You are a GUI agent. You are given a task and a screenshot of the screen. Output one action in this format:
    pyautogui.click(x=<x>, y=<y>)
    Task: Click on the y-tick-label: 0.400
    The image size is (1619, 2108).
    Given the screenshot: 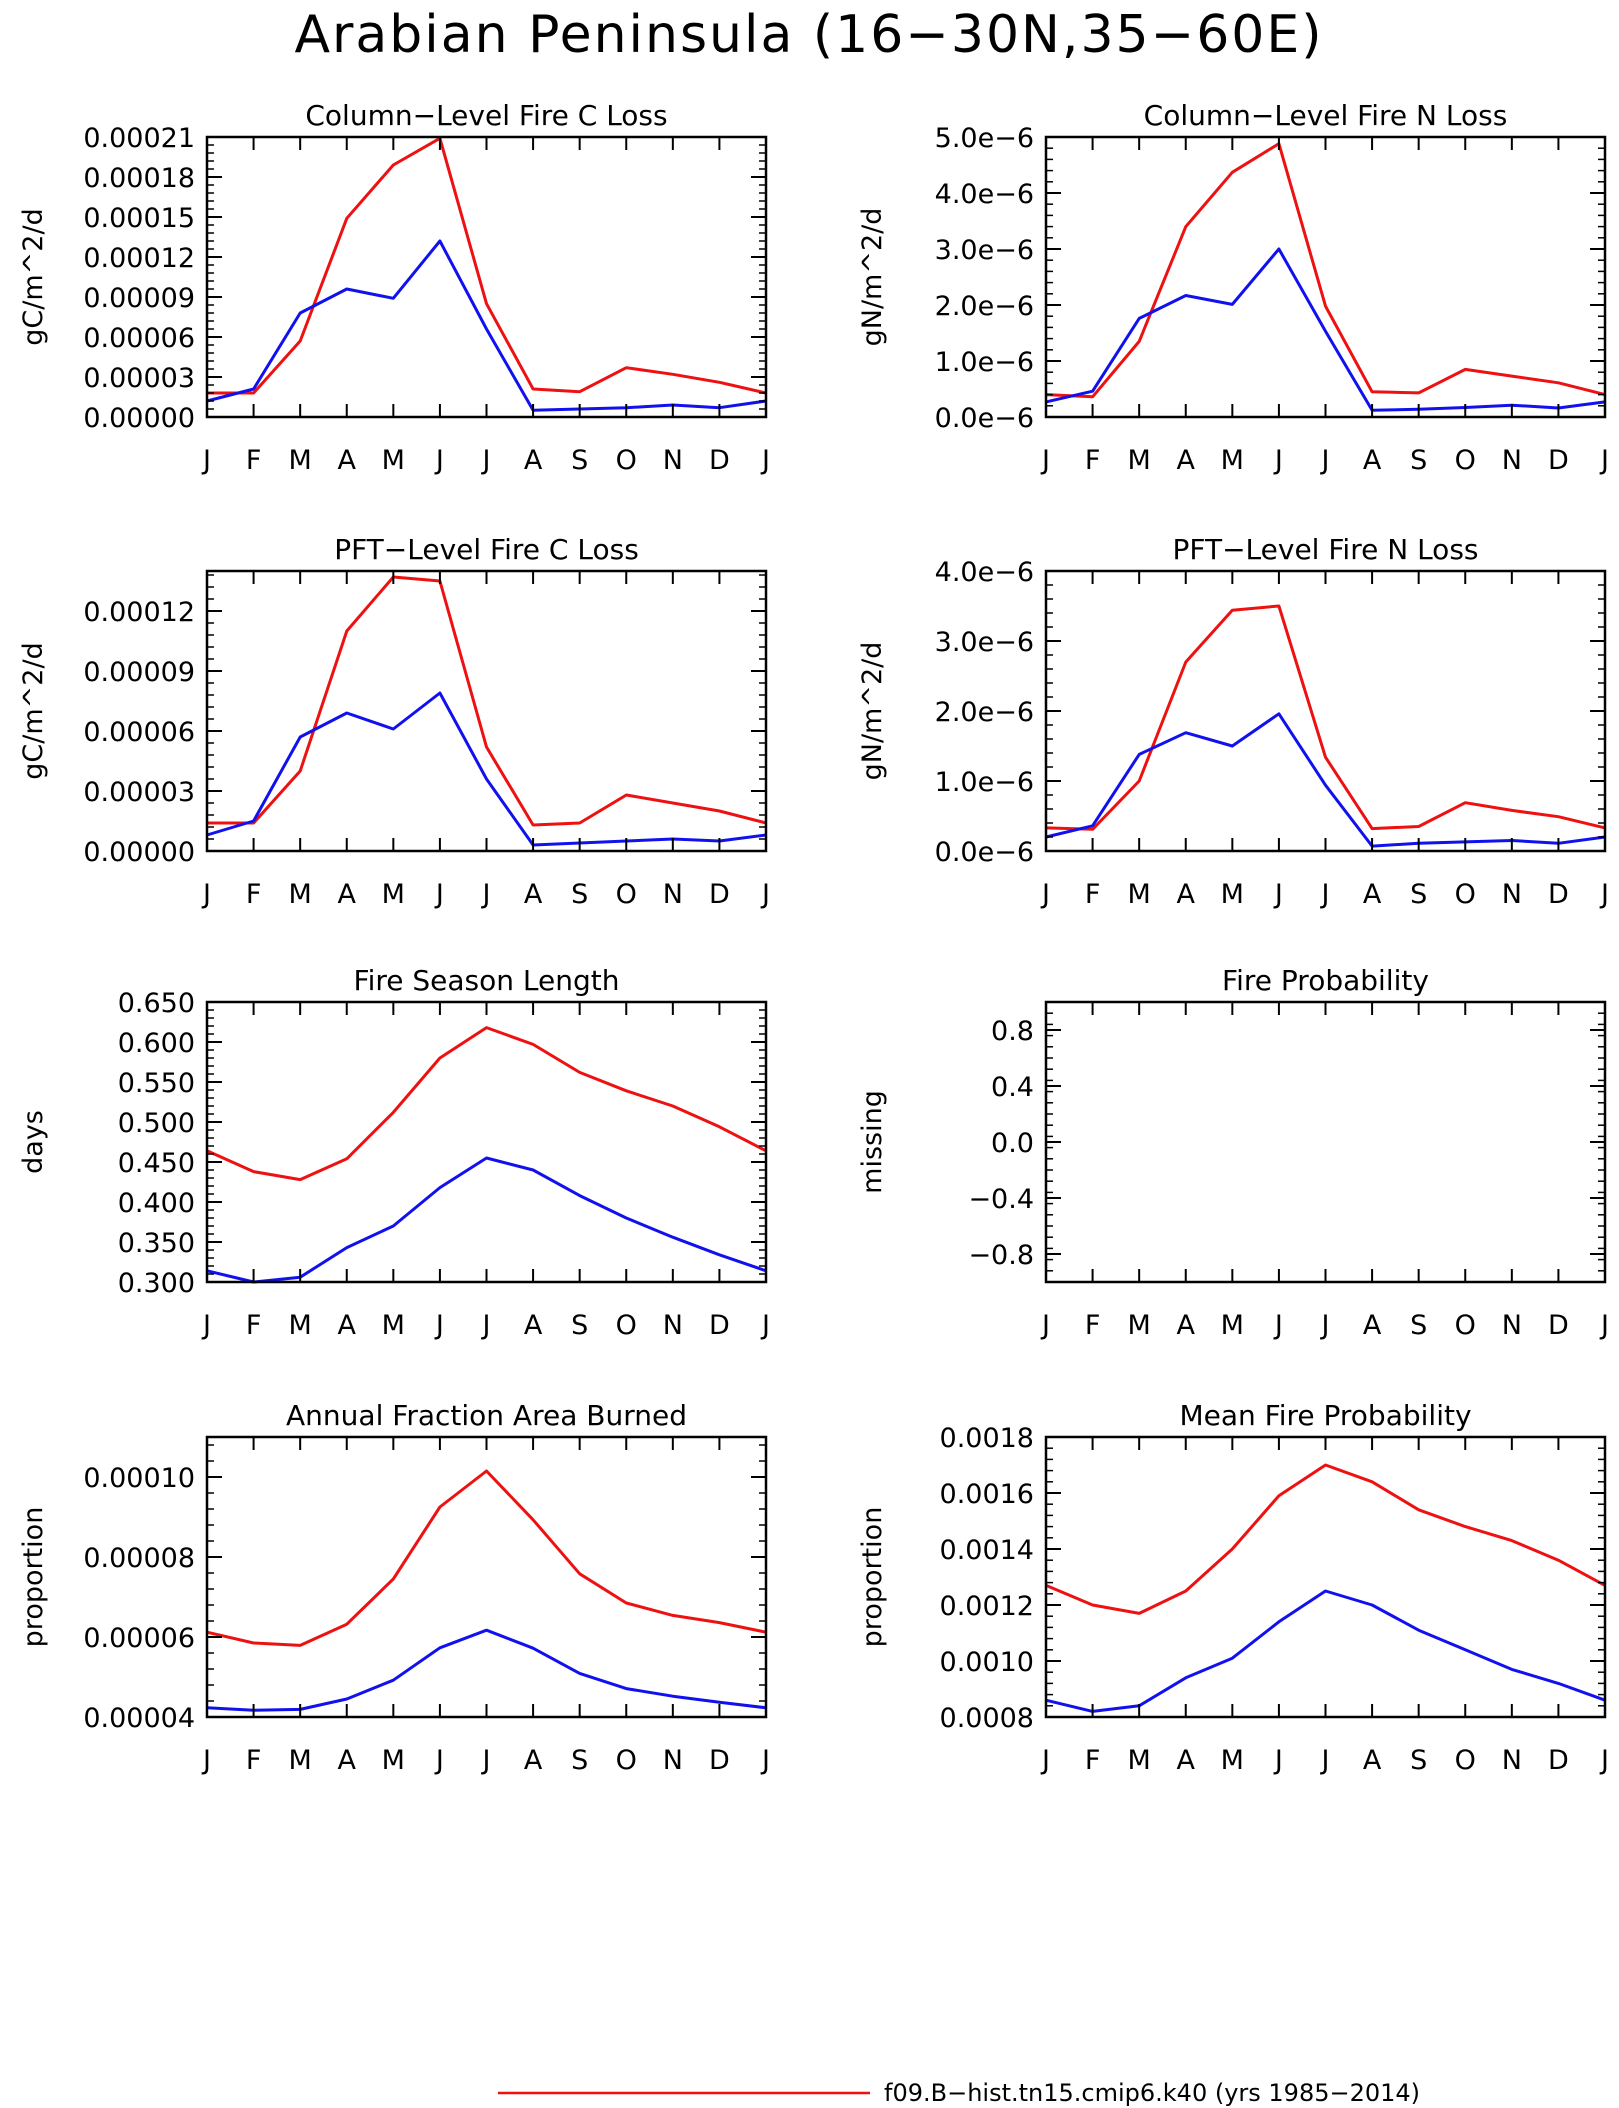 What is the action you would take?
    pyautogui.click(x=156, y=1203)
    